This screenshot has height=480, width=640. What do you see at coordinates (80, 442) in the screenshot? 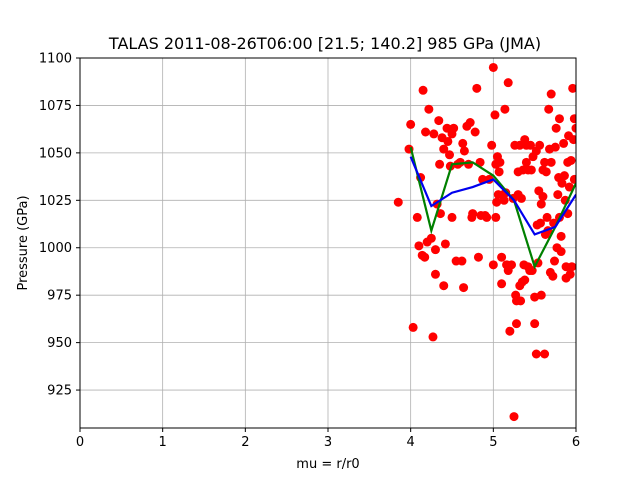
I see `x-tick-label: 0` at bounding box center [80, 442].